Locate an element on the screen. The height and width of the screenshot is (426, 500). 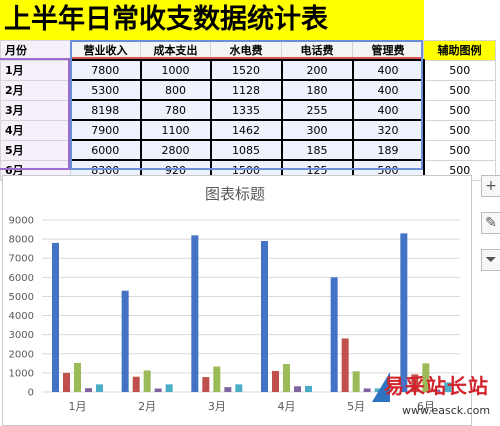
chart-title: 图表标题 is located at coordinates (234, 194).